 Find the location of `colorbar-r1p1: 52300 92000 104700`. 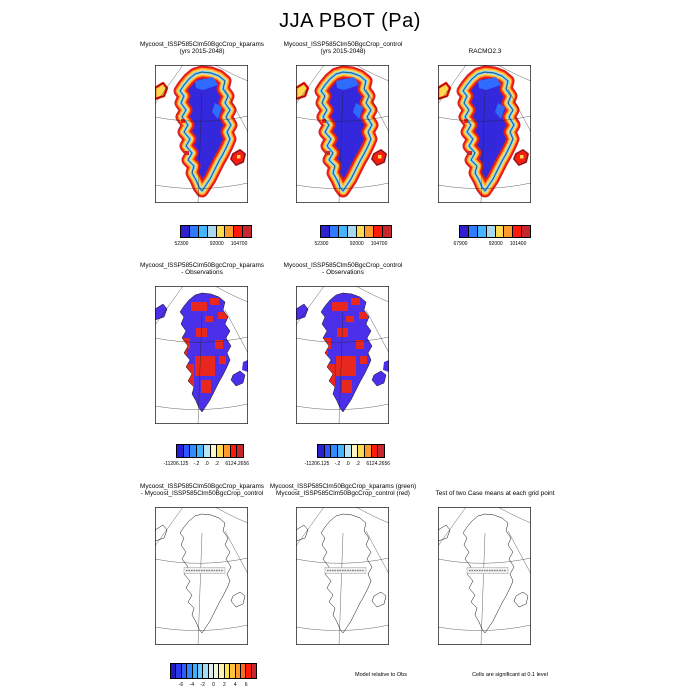

colorbar-r1p1: 52300 92000 104700 is located at coordinates (213, 236).